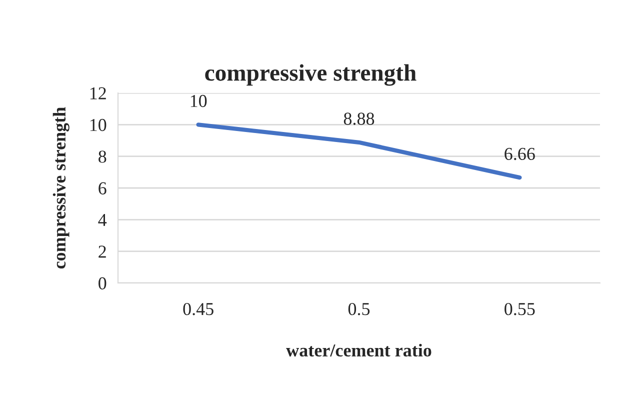  Describe the element at coordinates (198, 101) in the screenshot. I see `data-label: 10` at that location.